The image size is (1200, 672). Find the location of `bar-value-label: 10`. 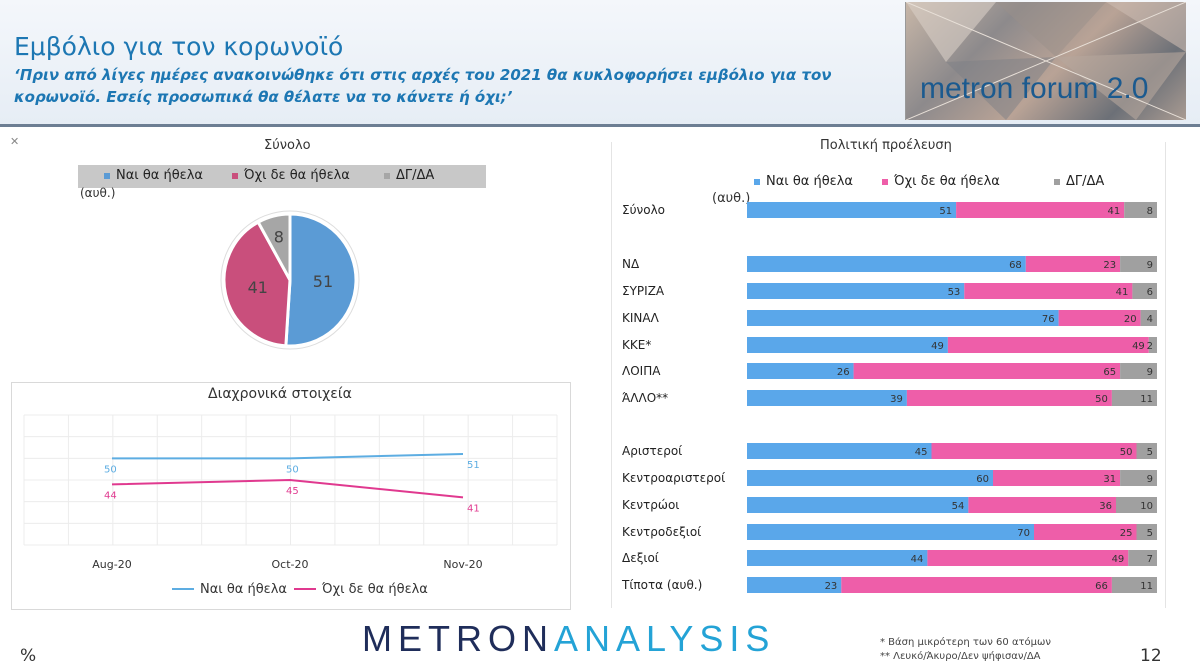

bar-value-label: 10 is located at coordinates (1146, 506).